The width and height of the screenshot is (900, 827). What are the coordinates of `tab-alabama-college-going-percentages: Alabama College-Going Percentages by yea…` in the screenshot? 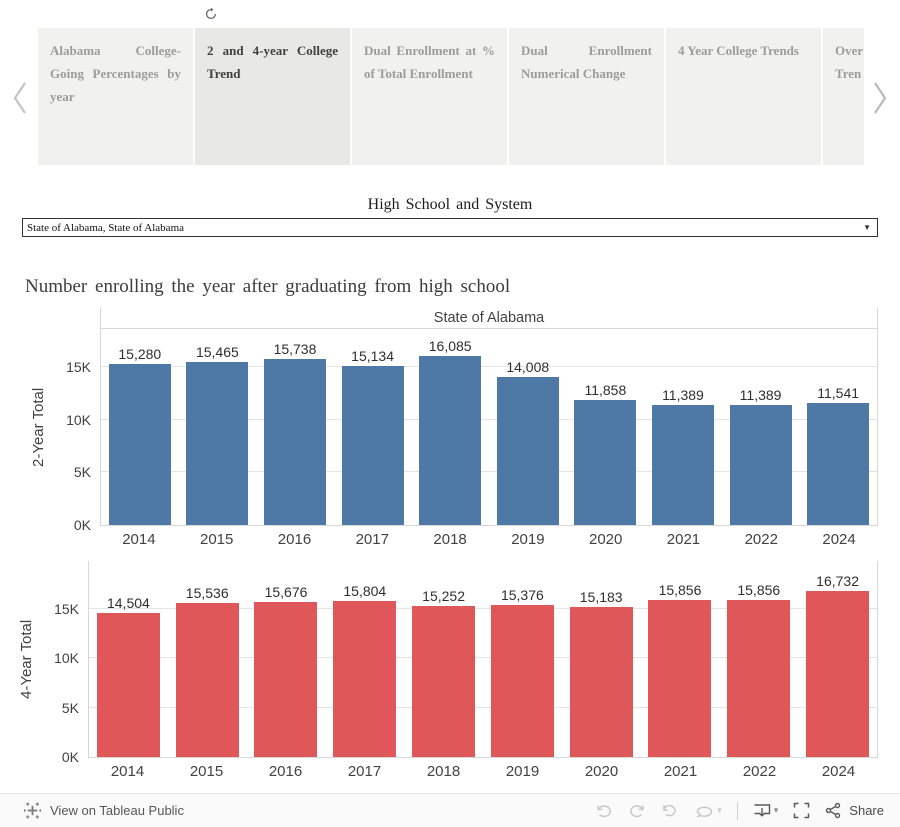 It's located at (115, 96).